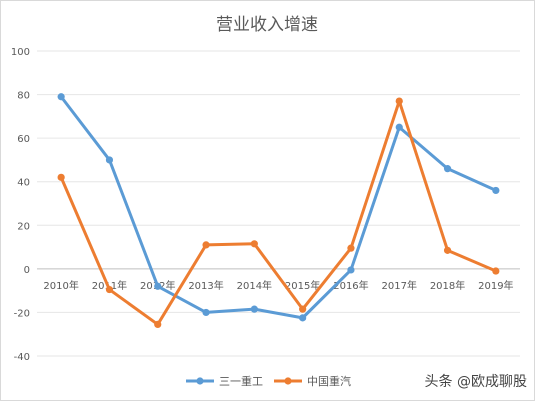  What do you see at coordinates (23, 226) in the screenshot?
I see `y-tick-label: 20` at bounding box center [23, 226].